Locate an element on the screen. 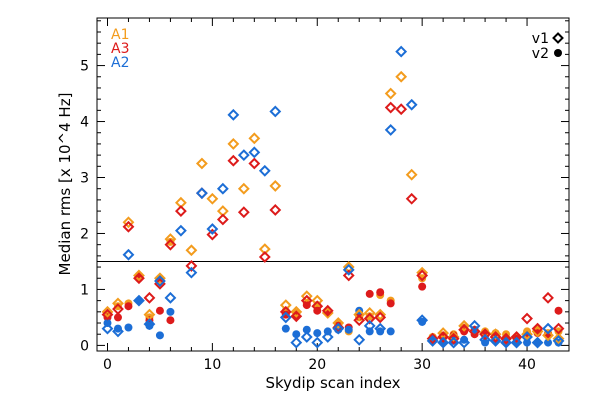  x-tick-label: 0 is located at coordinates (107, 365).